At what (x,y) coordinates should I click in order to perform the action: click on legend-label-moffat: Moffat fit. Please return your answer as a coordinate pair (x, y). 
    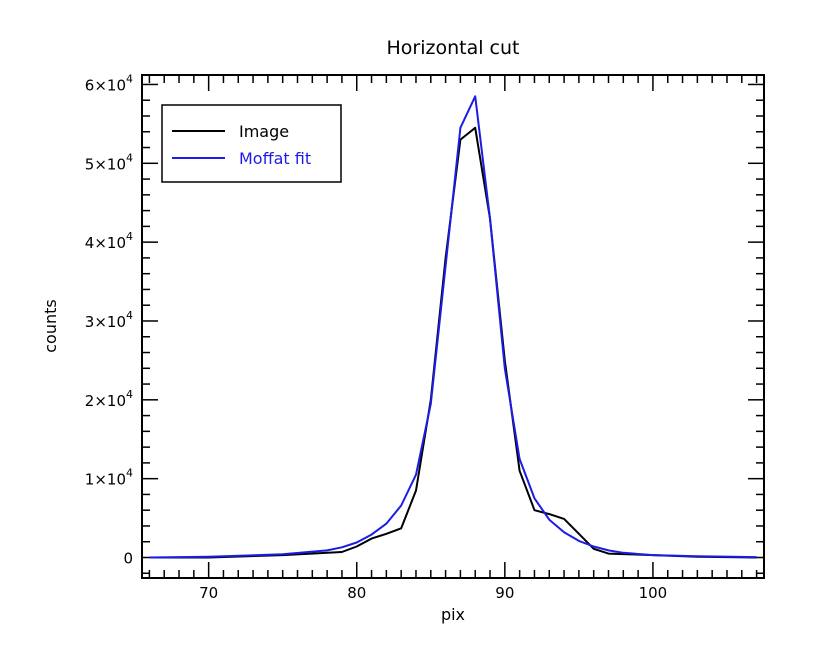
    Looking at the image, I should click on (275, 158).